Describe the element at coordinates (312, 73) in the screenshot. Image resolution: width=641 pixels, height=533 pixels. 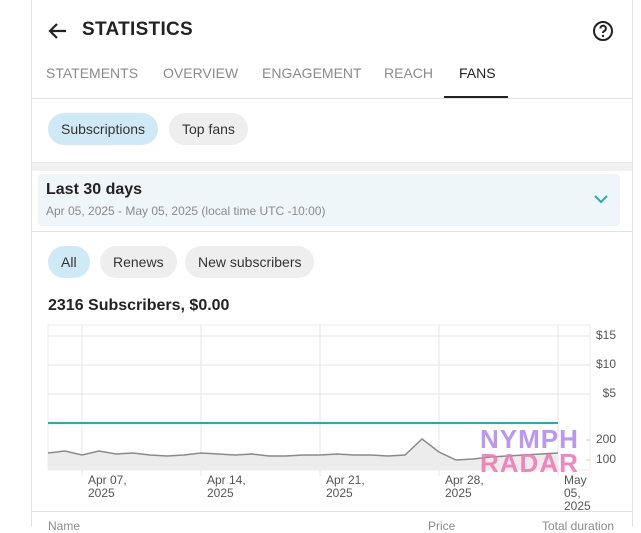
I see `tab: ENGAGEMENT` at that location.